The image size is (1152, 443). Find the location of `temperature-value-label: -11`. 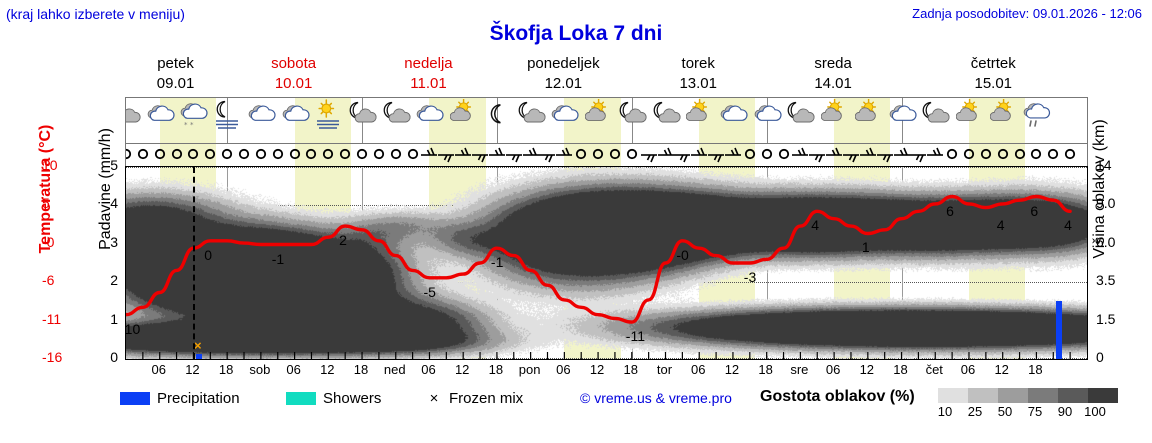

temperature-value-label: -11 is located at coordinates (635, 336).